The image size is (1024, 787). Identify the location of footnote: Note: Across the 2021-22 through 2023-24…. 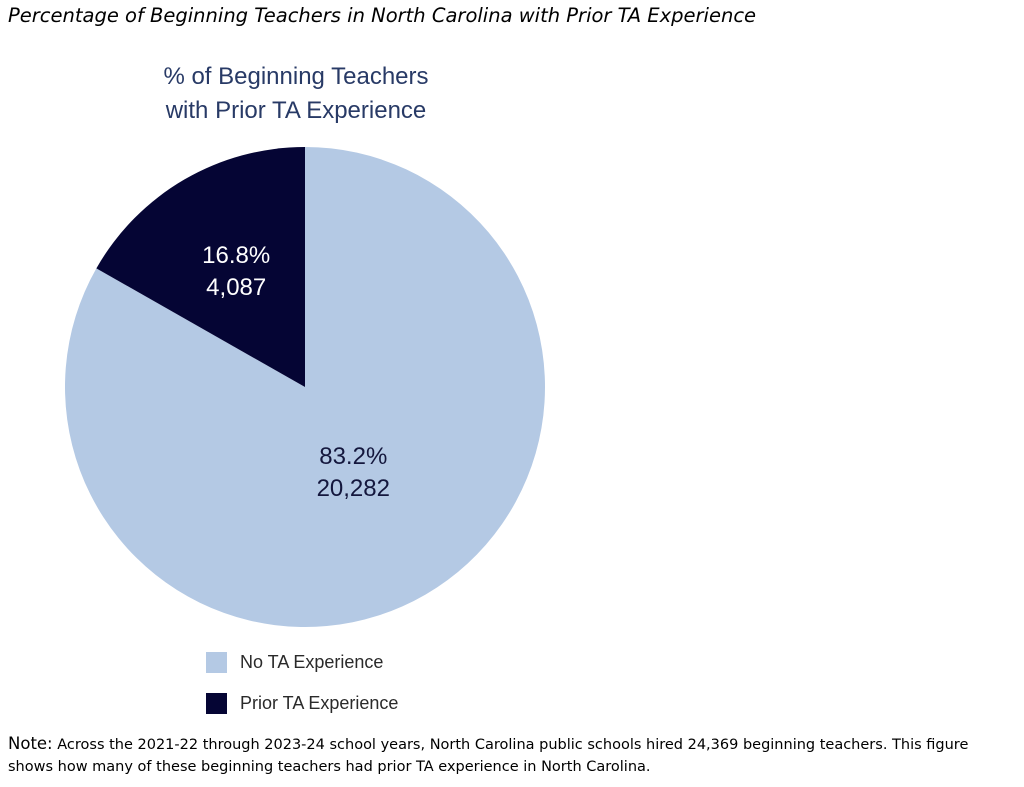
(512, 755).